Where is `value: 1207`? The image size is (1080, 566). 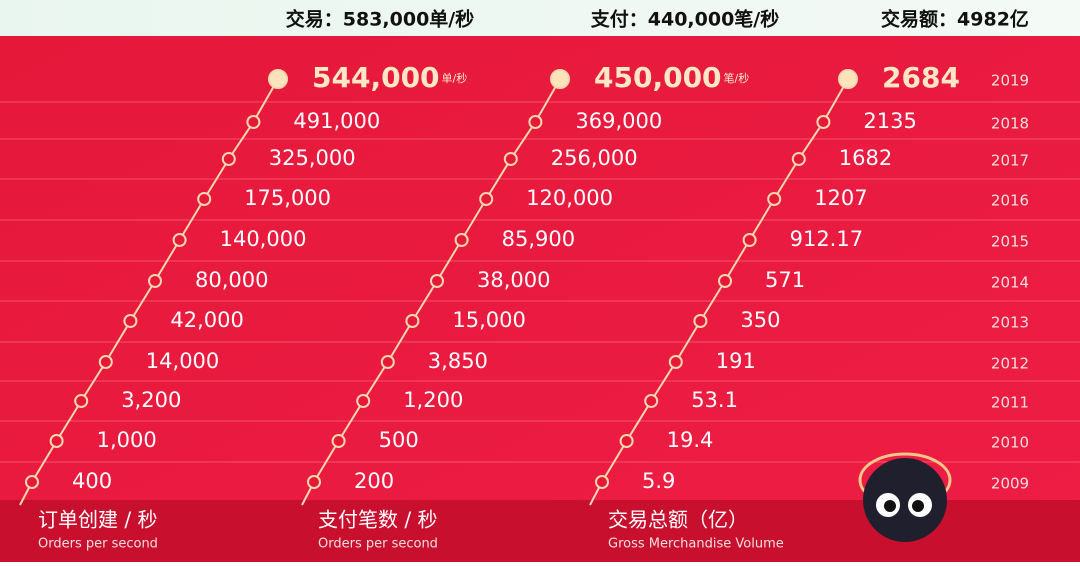
value: 1207 is located at coordinates (840, 198).